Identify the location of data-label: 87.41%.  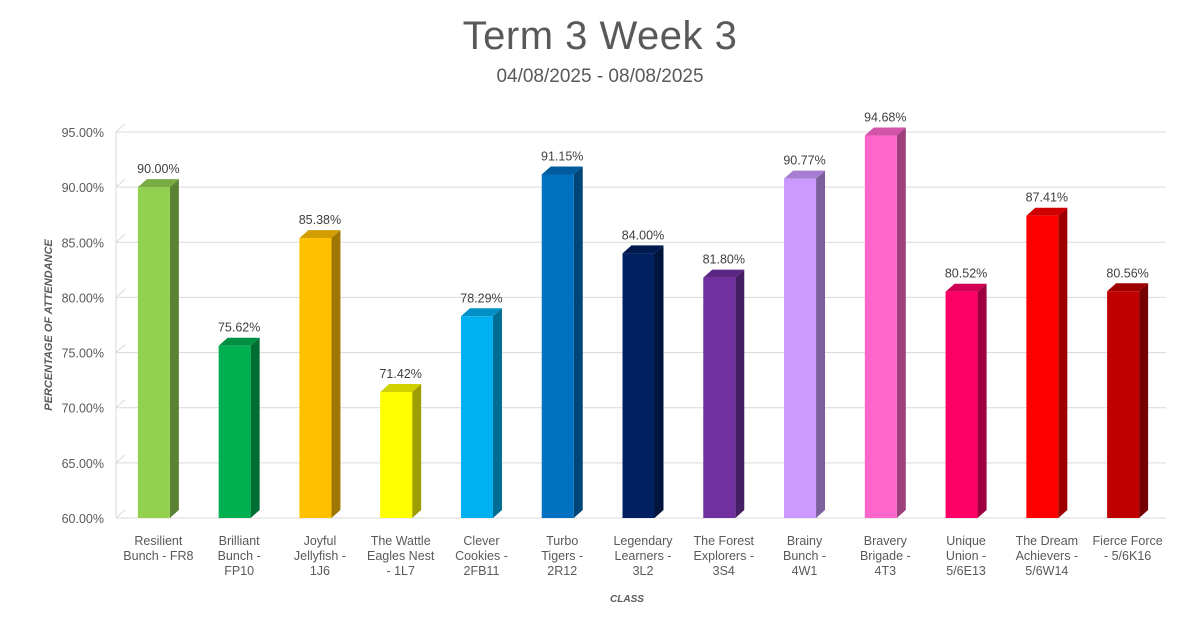
(1047, 198).